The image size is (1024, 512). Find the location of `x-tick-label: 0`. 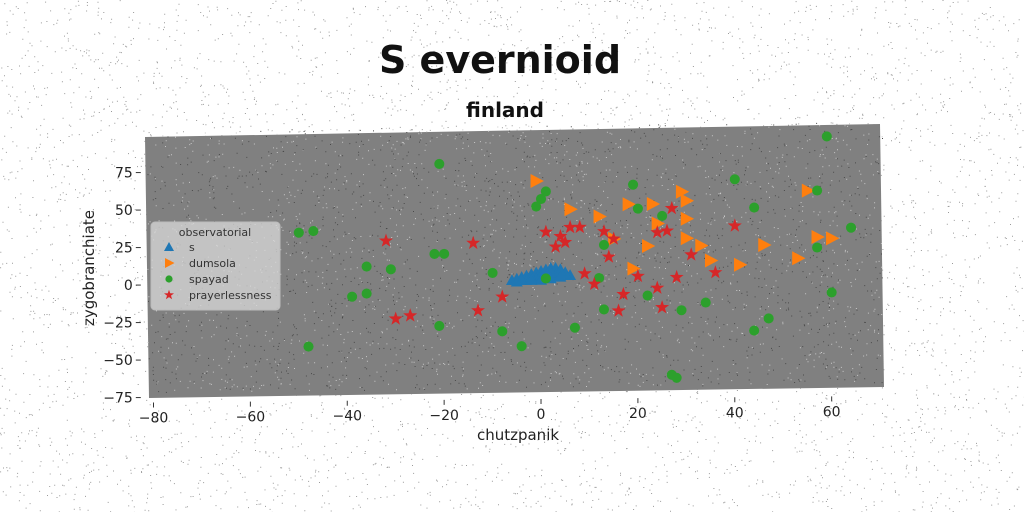

x-tick-label: 0 is located at coordinates (541, 415).